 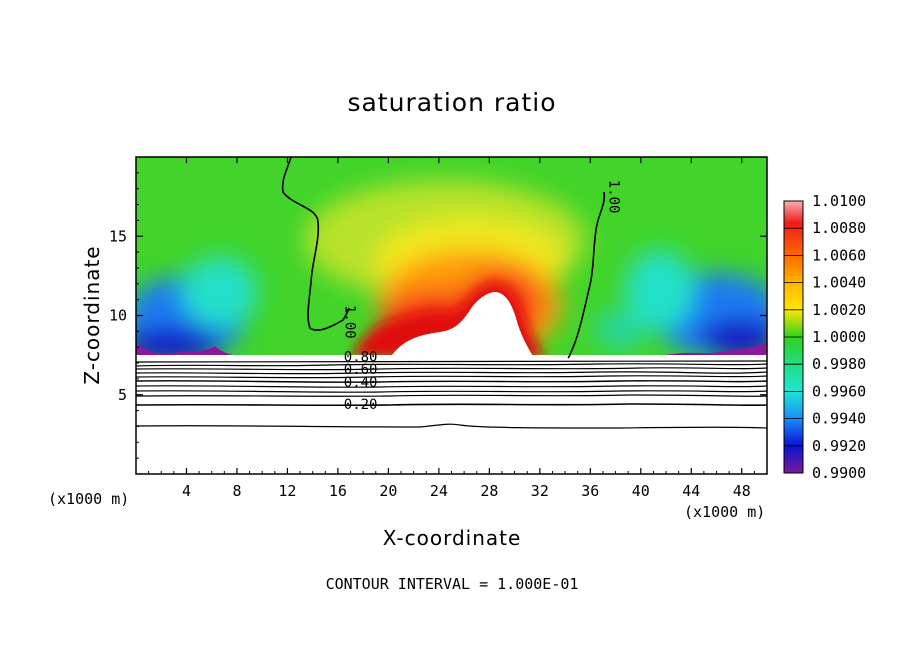 What do you see at coordinates (839, 473) in the screenshot?
I see `colorbar-tick-label: 0.9900` at bounding box center [839, 473].